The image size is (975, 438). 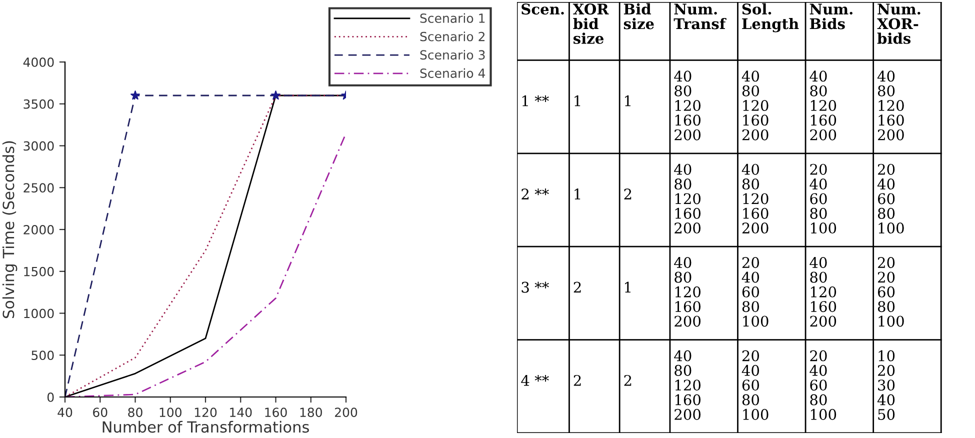 I want to click on x-tick-label: 180, so click(x=311, y=413).